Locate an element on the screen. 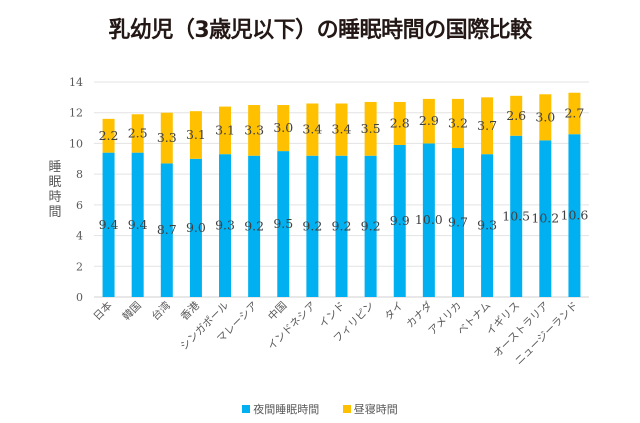 Image resolution: width=640 pixels, height=423 pixels. data-label-night-sleep: 9.5 is located at coordinates (283, 223).